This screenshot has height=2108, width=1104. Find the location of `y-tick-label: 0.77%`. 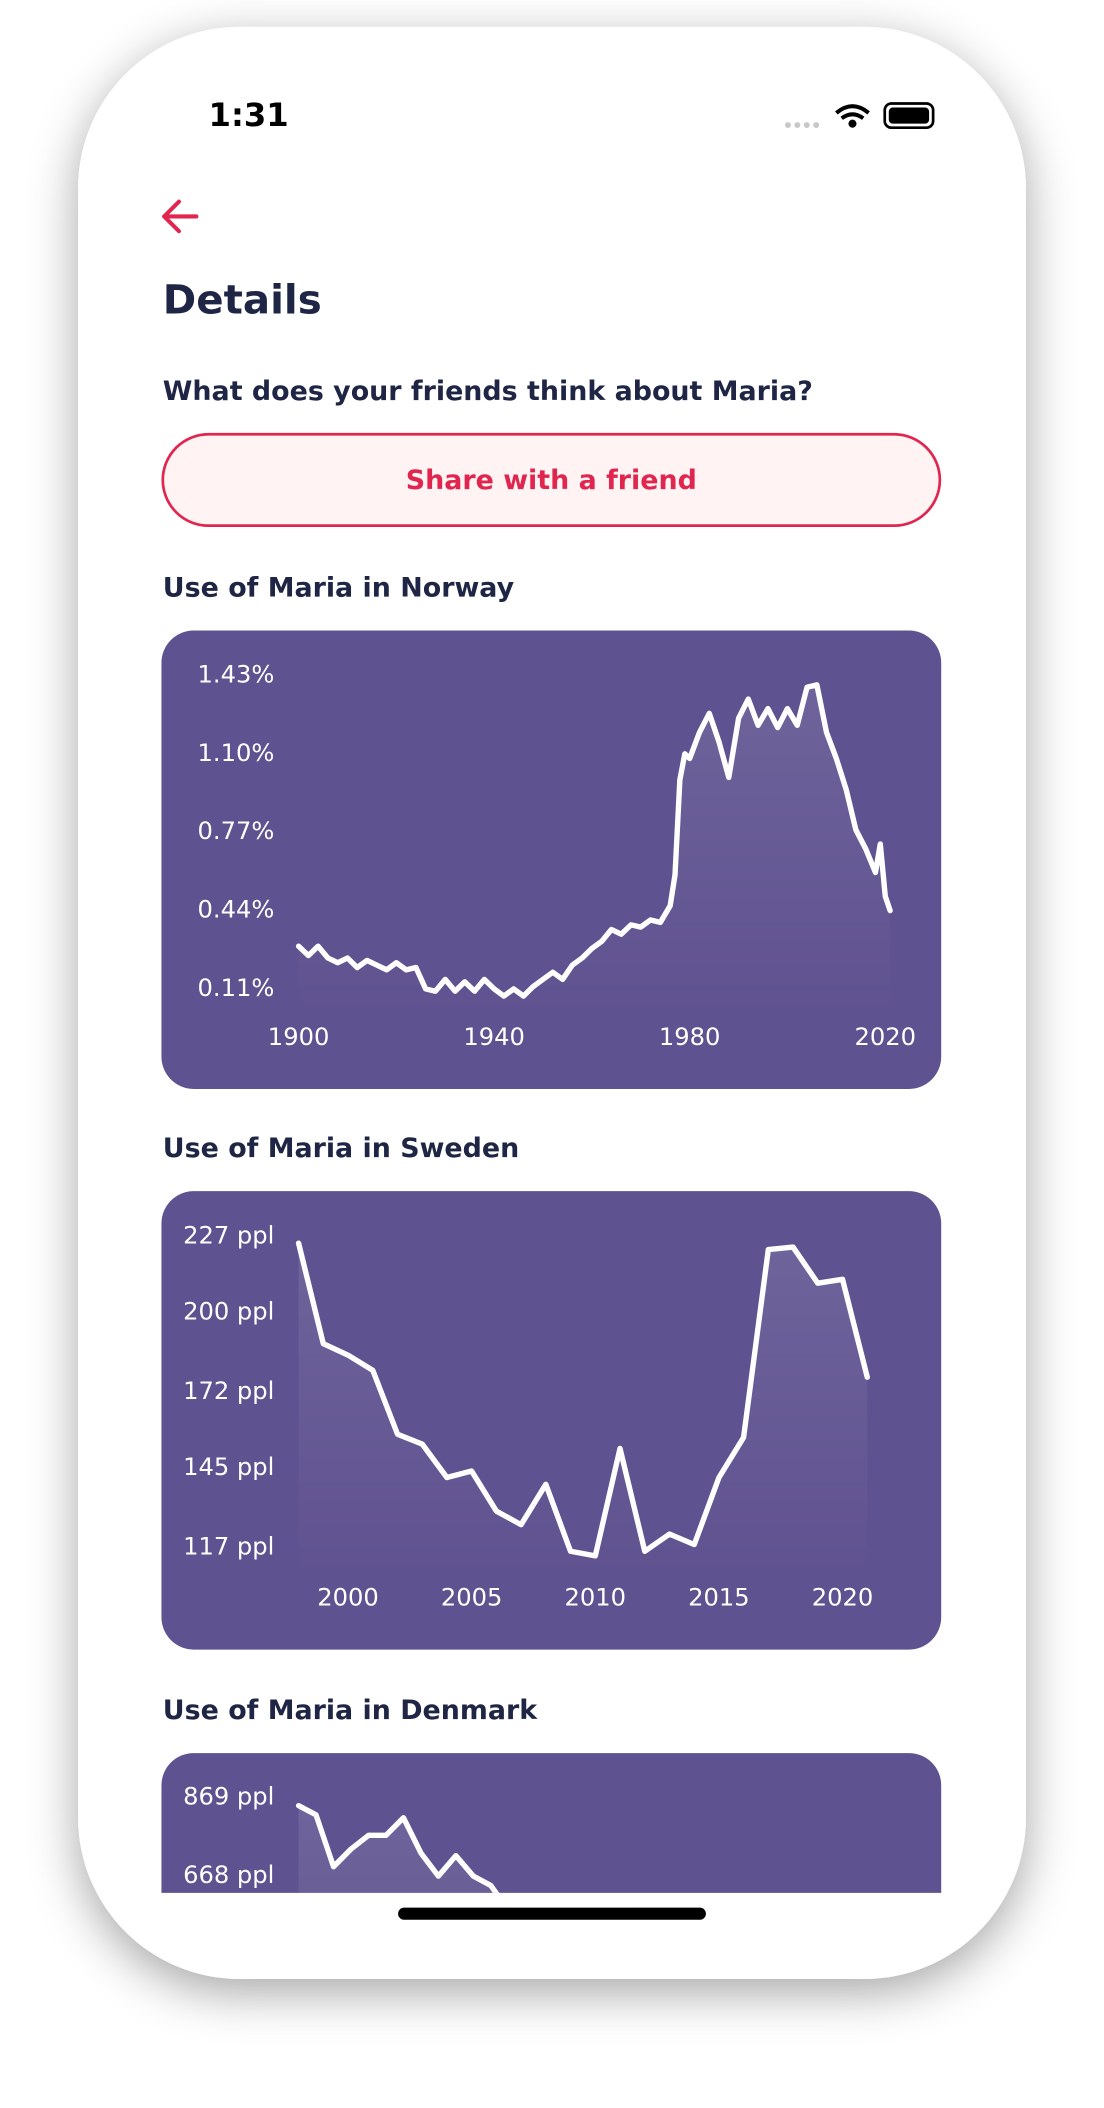

y-tick-label: 0.77% is located at coordinates (236, 831).